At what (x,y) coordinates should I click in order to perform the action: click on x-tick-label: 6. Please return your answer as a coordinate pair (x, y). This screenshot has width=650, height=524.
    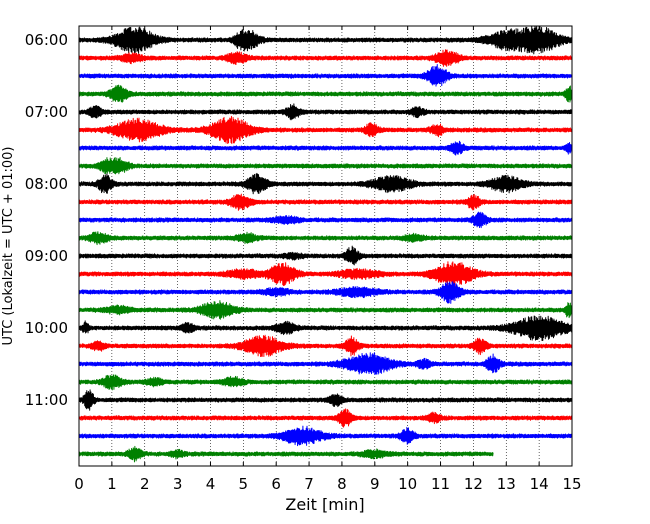
    Looking at the image, I should click on (276, 484).